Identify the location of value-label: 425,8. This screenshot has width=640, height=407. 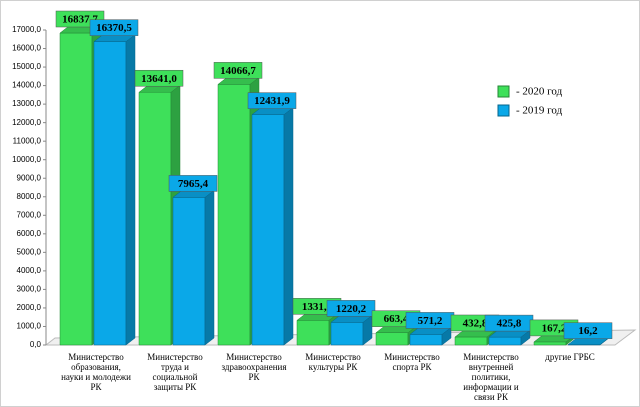
(509, 324).